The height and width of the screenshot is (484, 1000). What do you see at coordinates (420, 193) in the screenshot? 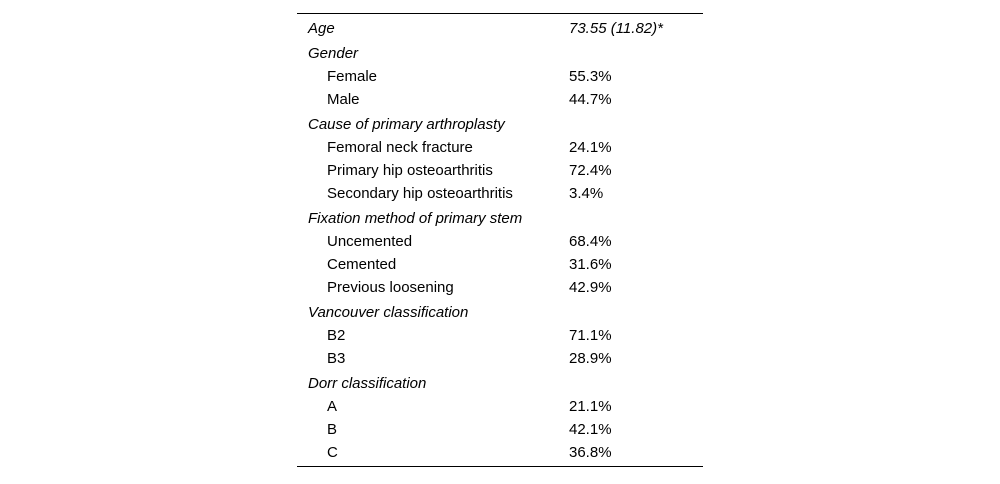
I see `row-label: Secondary hip osteoarthritis` at bounding box center [420, 193].